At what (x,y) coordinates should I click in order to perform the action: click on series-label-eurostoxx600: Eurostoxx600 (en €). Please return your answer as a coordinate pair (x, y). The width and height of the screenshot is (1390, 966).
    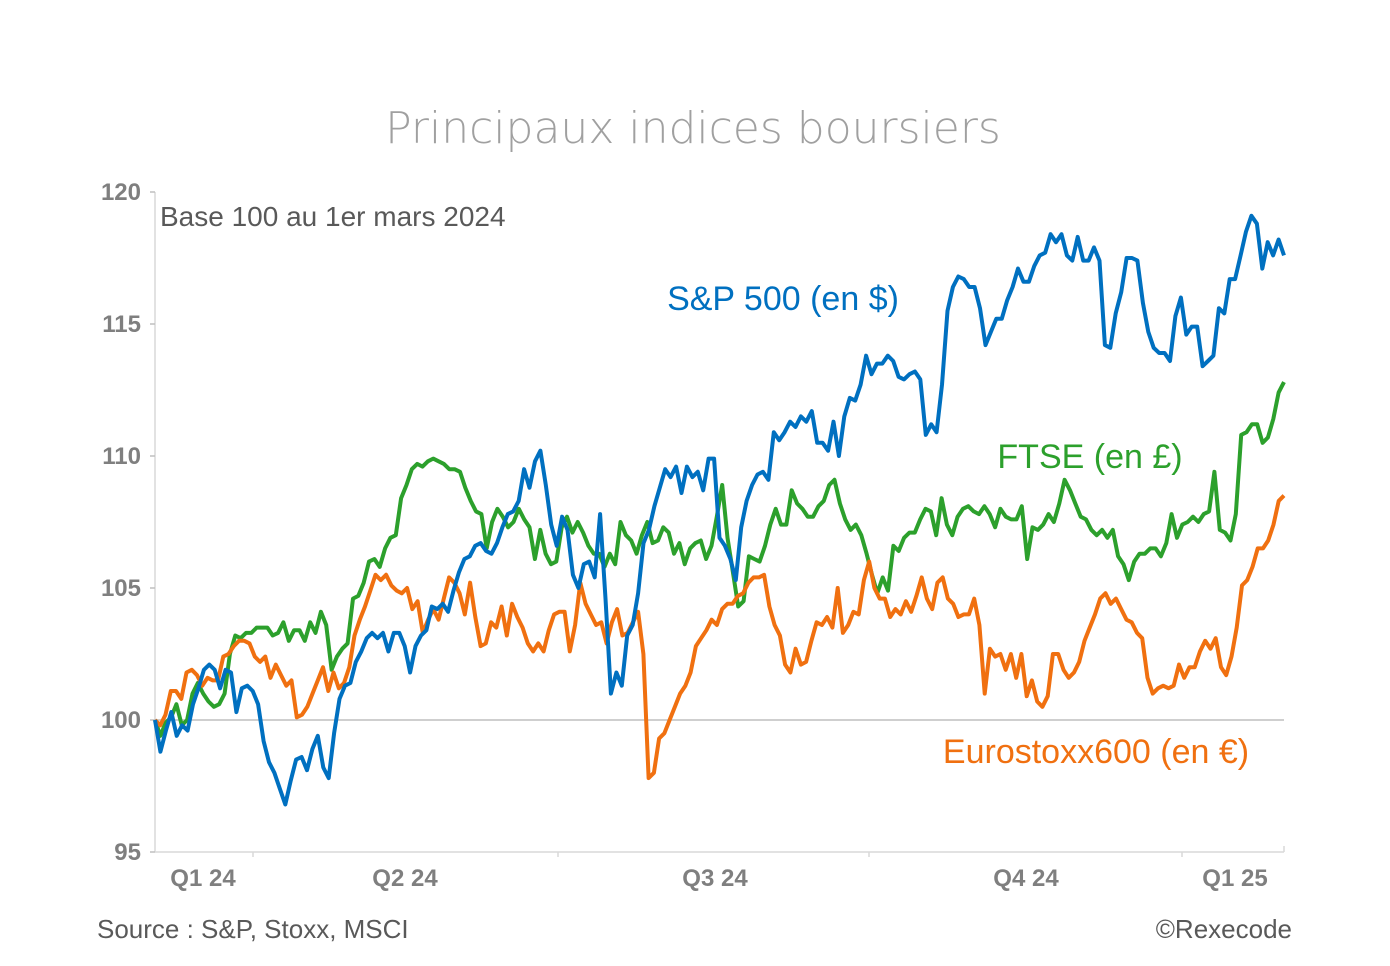
    Looking at the image, I should click on (1096, 752).